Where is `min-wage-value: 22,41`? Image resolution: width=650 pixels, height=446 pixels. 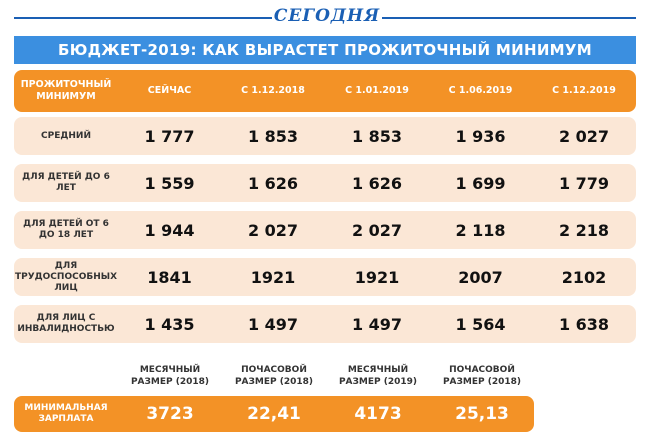
min-wage-value: 22,41 is located at coordinates (274, 414).